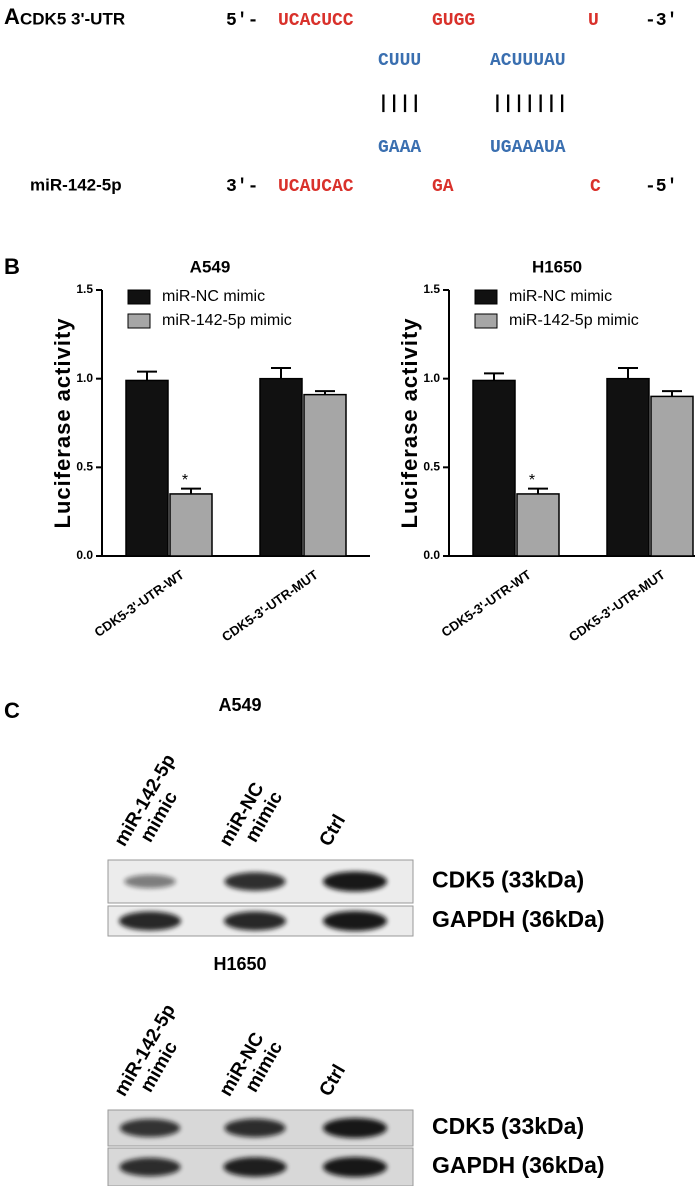 The height and width of the screenshot is (1186, 695). Describe the element at coordinates (443, 187) in the screenshot. I see `seq-segment: GA` at that location.